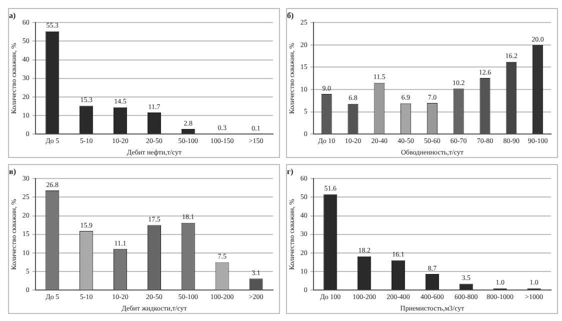 This screenshot has width=562, height=321. Describe the element at coordinates (12, 171) in the screenshot. I see `chart-title: в)` at that location.